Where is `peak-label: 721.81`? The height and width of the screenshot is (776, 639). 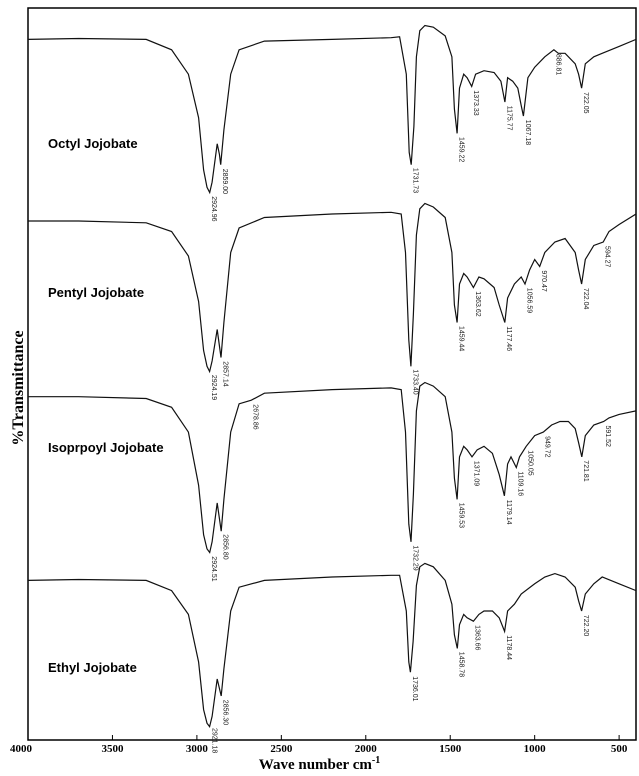 peak-label: 721.81 is located at coordinates (585, 471).